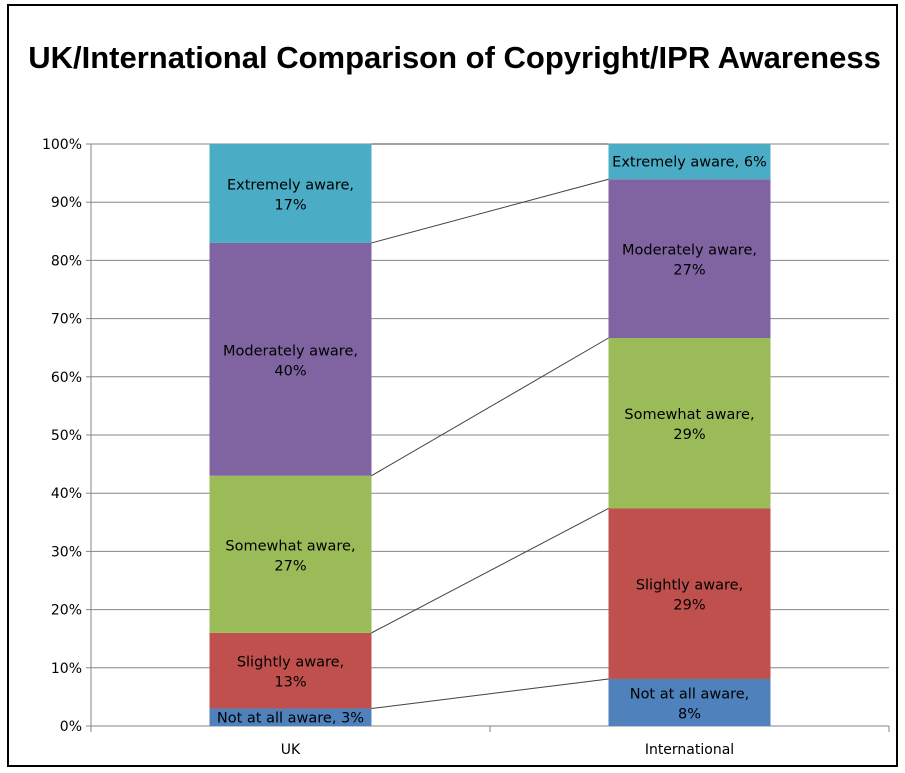  Describe the element at coordinates (290, 683) in the screenshot. I see `data-label: 13%` at that location.